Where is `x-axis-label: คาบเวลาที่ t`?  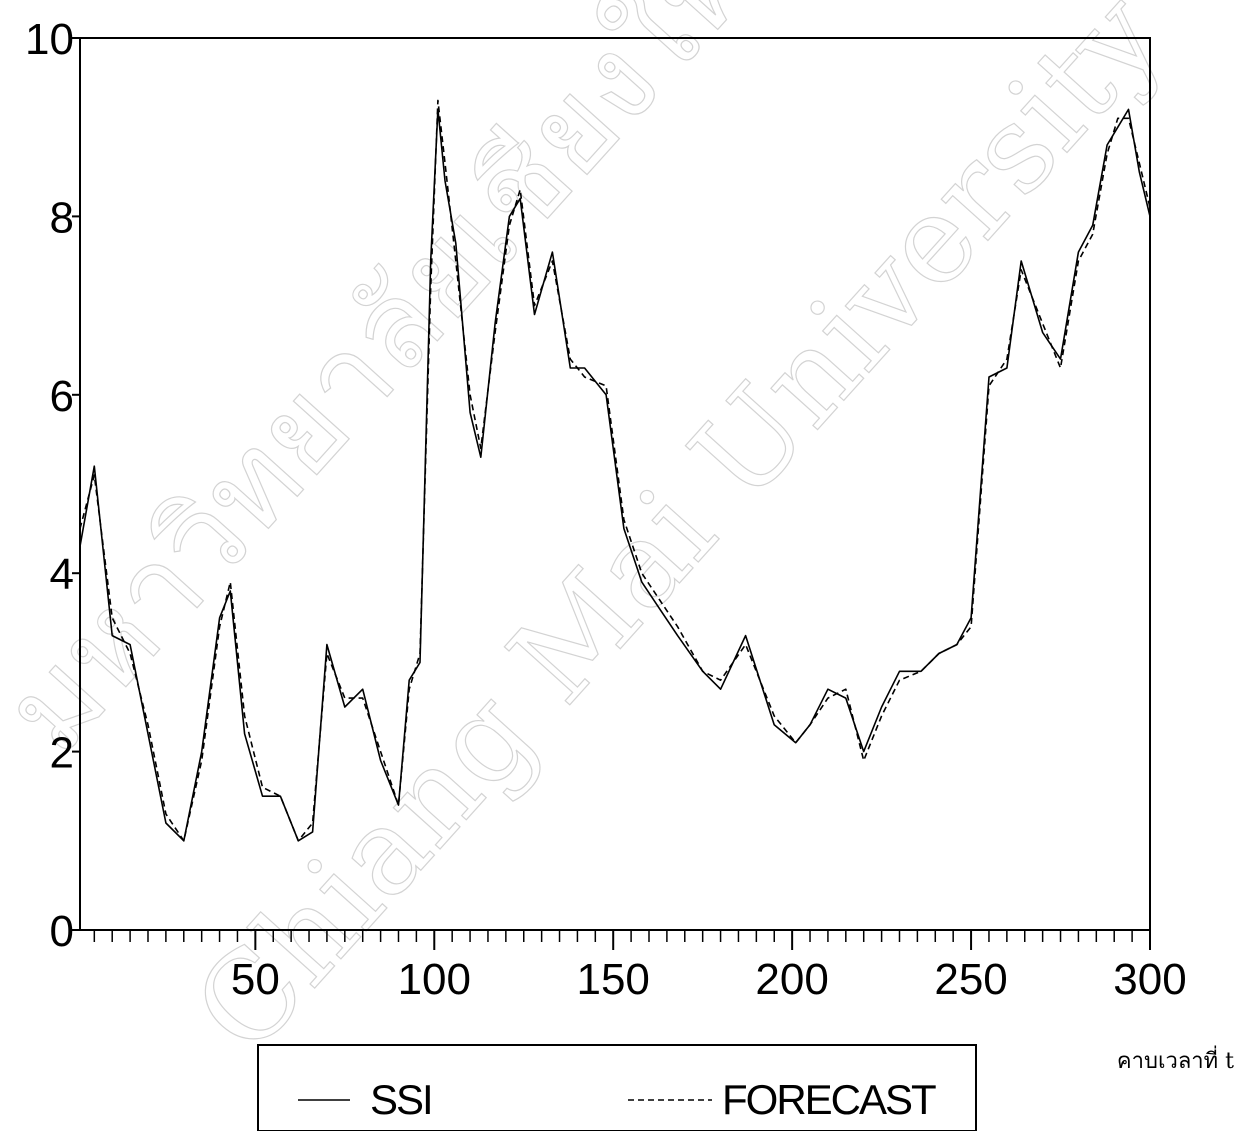 x-axis-label: คาบเวลาที่ t is located at coordinates (1175, 1059).